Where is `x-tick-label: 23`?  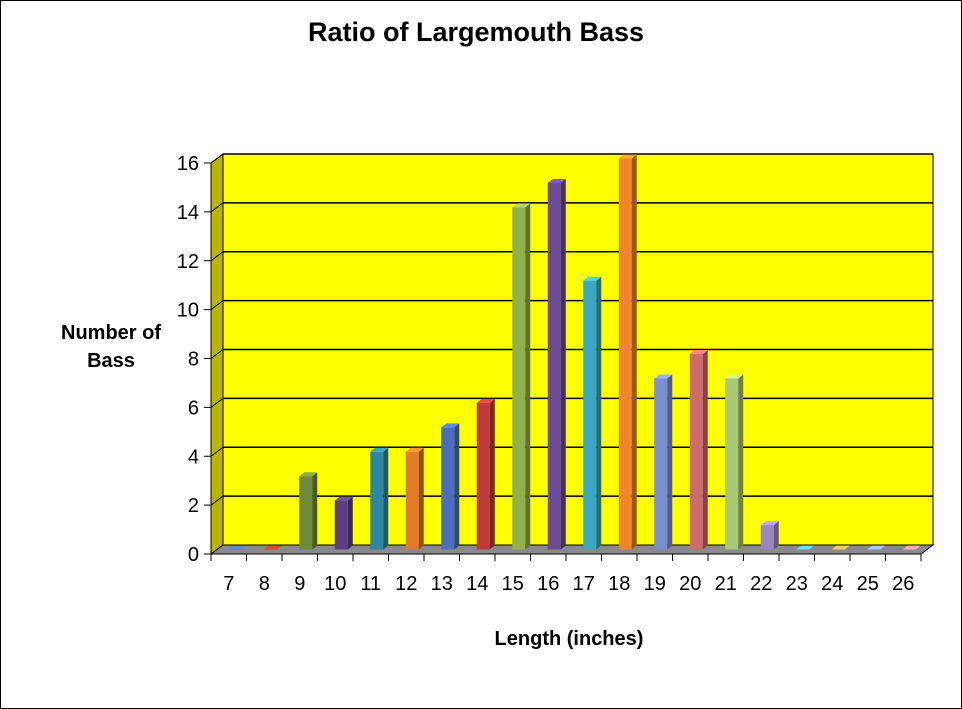
x-tick-label: 23 is located at coordinates (797, 584).